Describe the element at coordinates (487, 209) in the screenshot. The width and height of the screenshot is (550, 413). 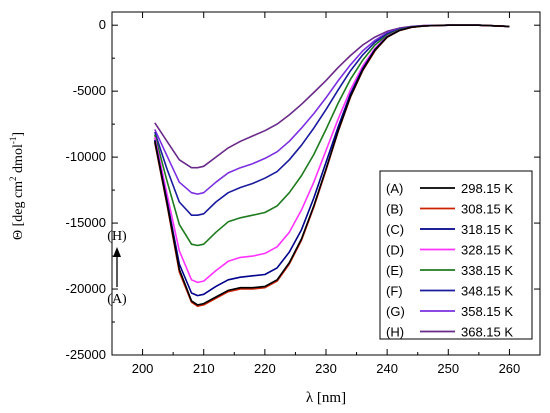
I see `legend-label: 308.15 K` at that location.